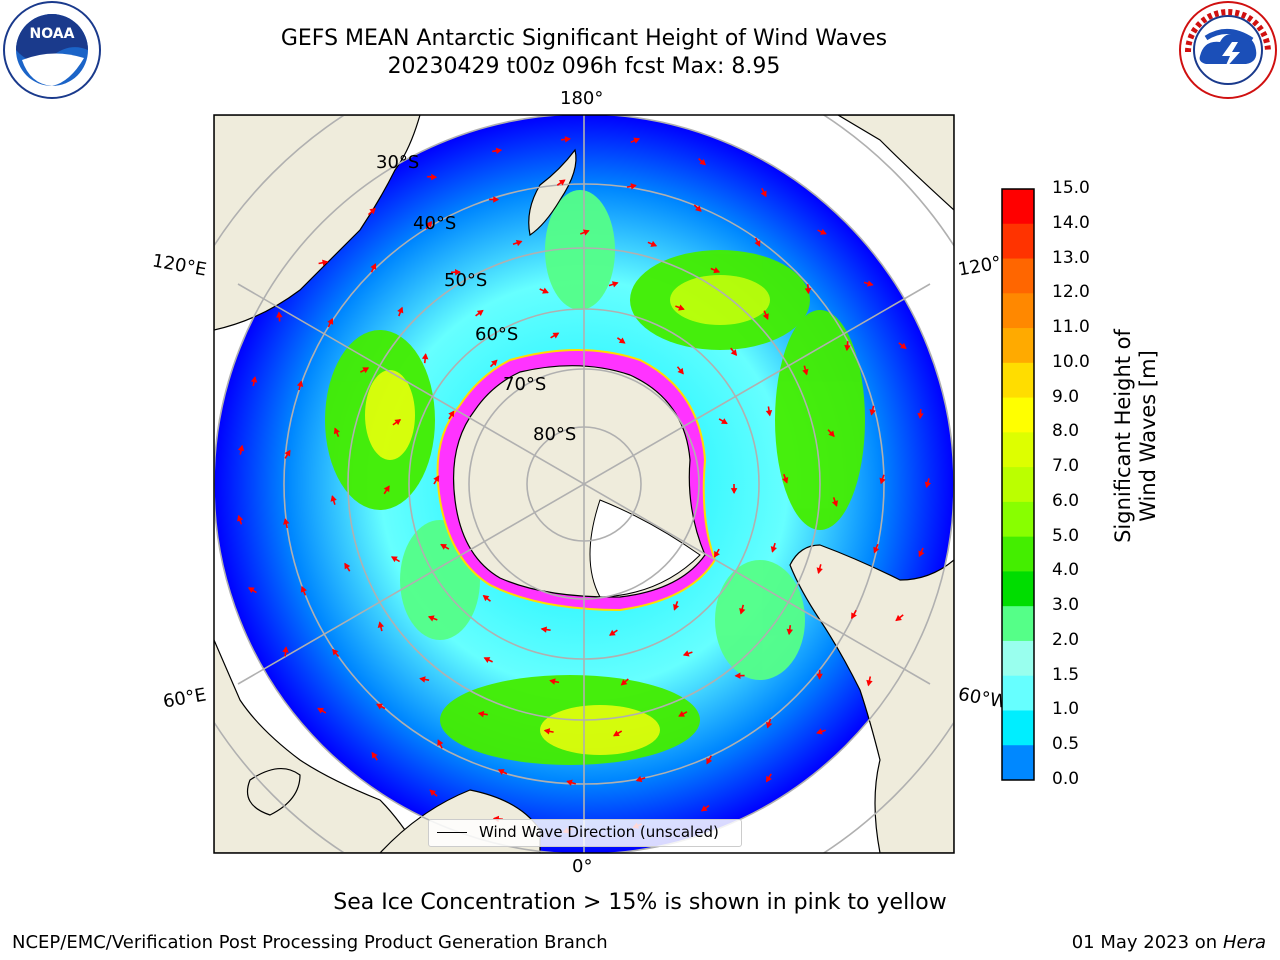 The image size is (1280, 960). Describe the element at coordinates (452, 832) in the screenshot. I see `legend-line-icon` at that location.